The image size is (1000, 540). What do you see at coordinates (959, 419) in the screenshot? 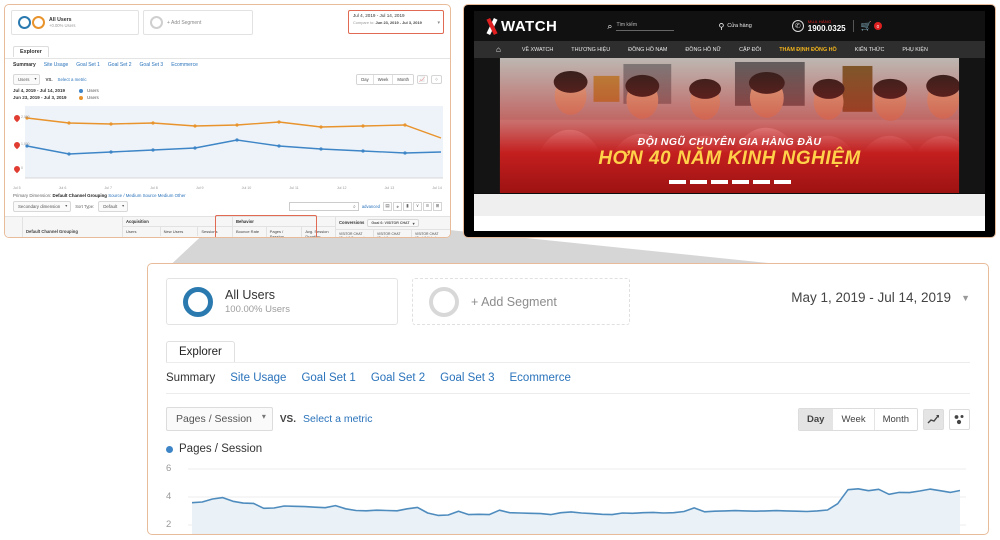
I see `scatter-plot-icon` at bounding box center [959, 419].